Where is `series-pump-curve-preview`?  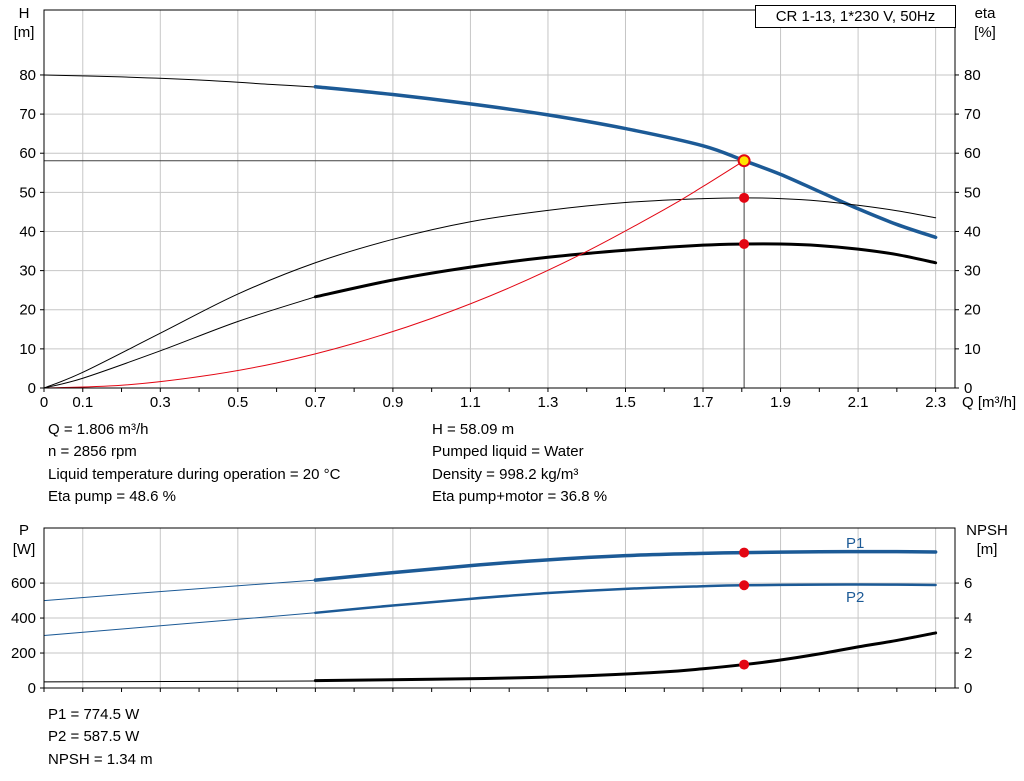 series-pump-curve-preview is located at coordinates (189, 81).